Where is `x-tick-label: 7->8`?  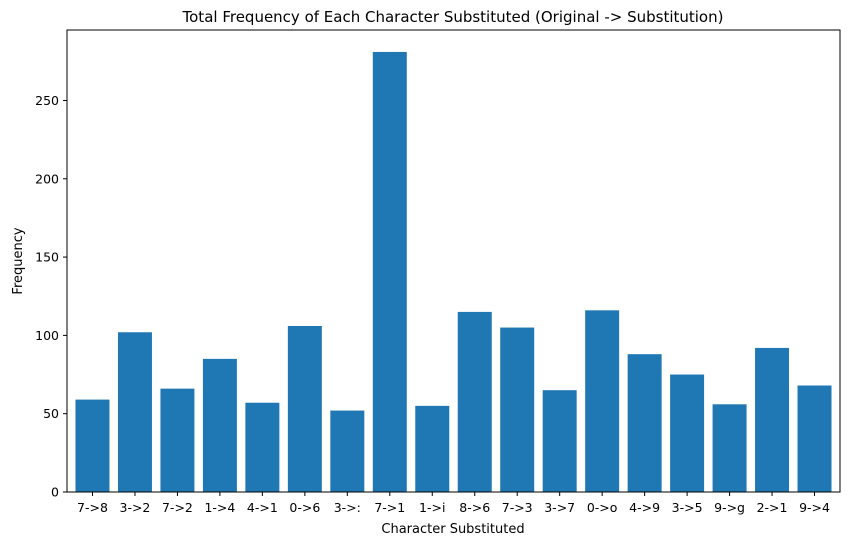 x-tick-label: 7->8 is located at coordinates (92, 507).